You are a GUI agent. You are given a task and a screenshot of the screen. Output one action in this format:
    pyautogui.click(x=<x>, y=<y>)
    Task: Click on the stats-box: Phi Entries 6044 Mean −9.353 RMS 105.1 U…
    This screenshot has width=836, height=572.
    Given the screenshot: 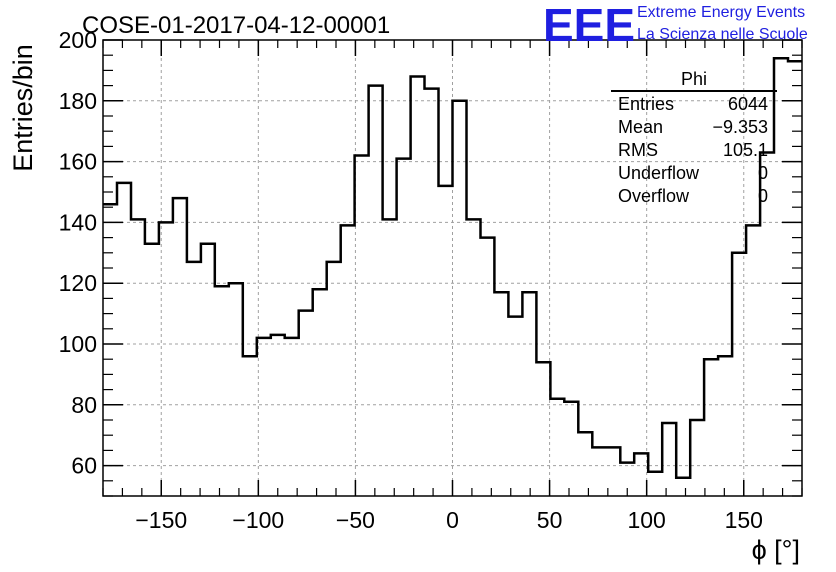 What is the action you would take?
    pyautogui.click(x=694, y=137)
    